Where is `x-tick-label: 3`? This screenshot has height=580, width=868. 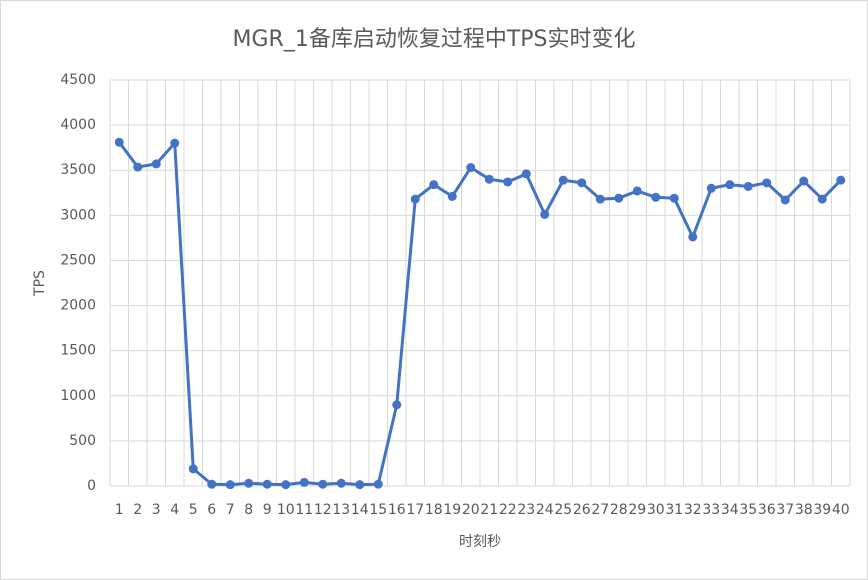 x-tick-label: 3 is located at coordinates (156, 510).